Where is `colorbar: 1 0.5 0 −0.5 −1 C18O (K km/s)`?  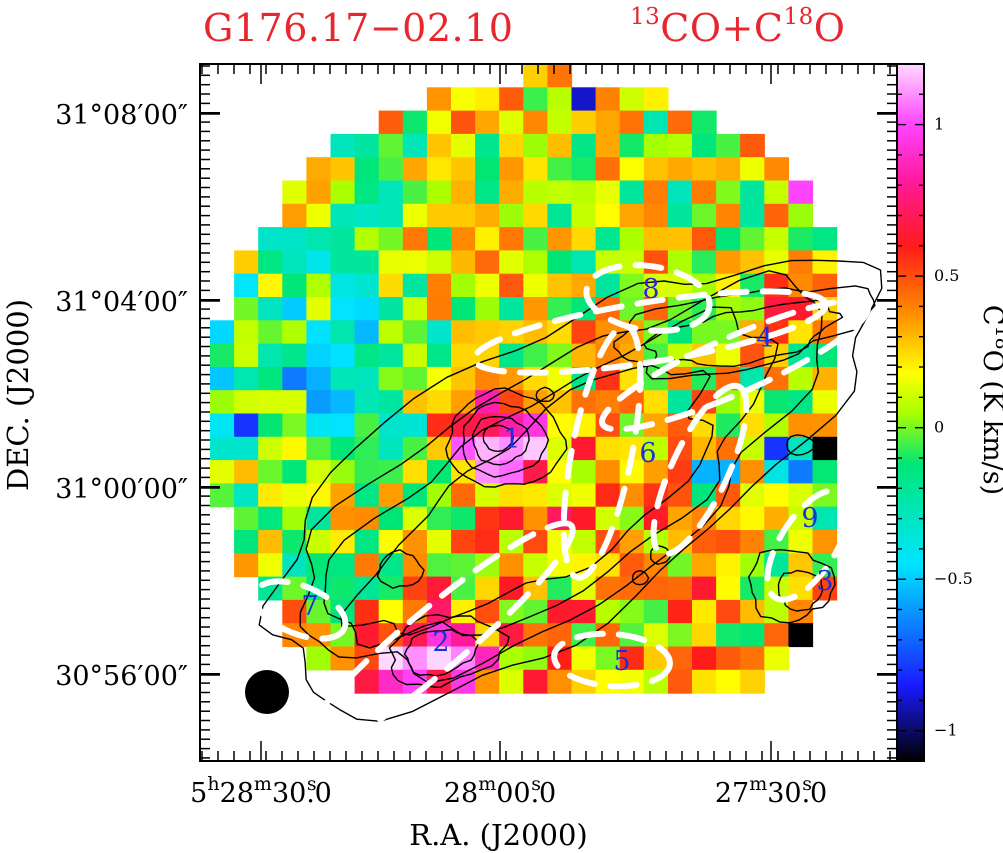 colorbar: 1 0.5 0 −0.5 −1 C18O (K km/s) is located at coordinates (949, 412).